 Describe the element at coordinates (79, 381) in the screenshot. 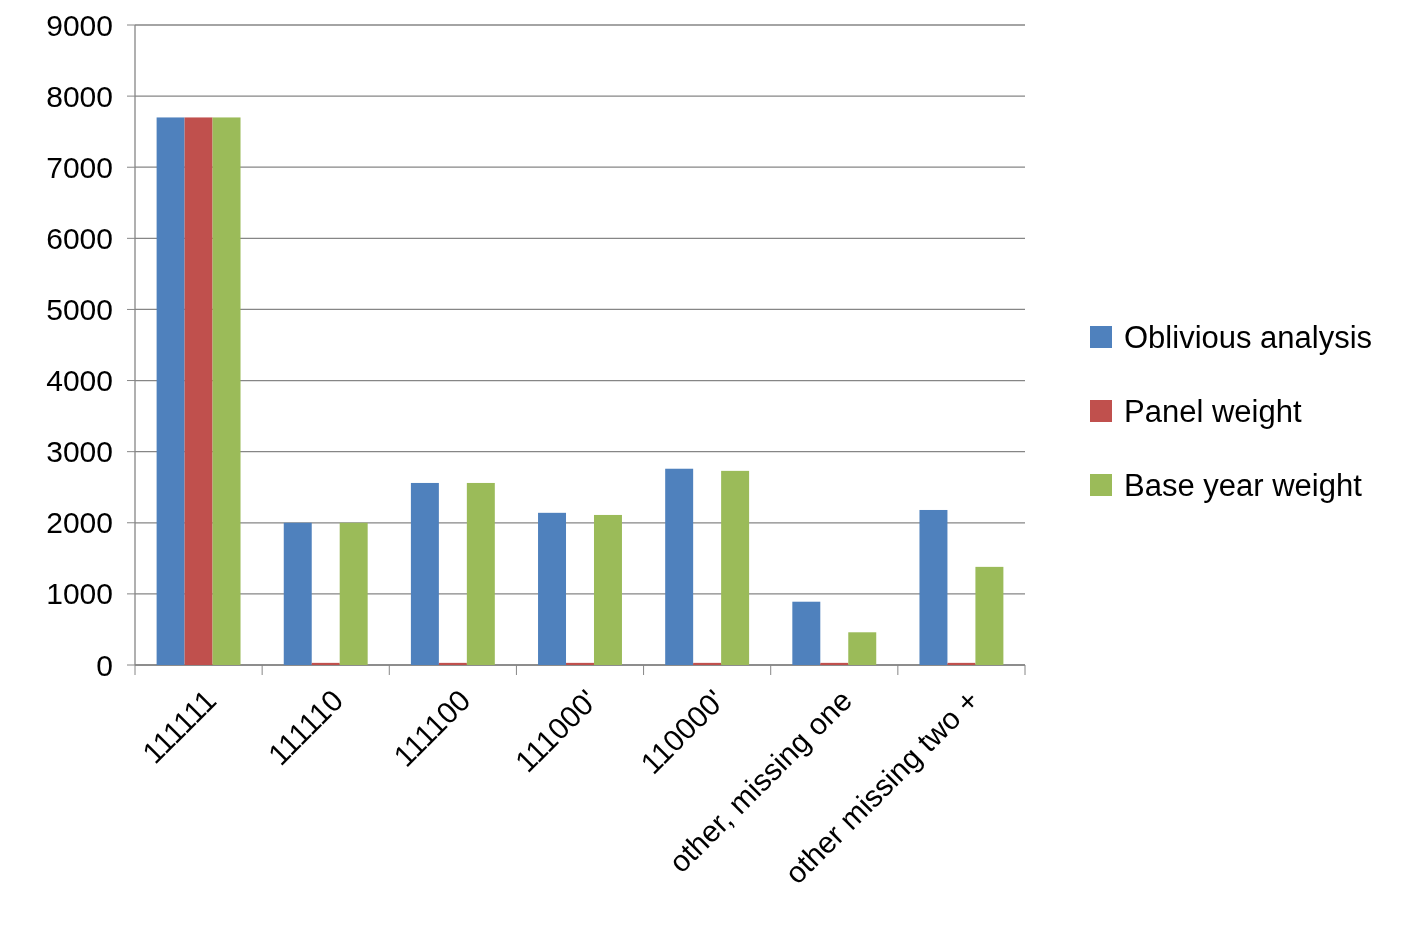

I see `y-tick-label: 4000` at that location.